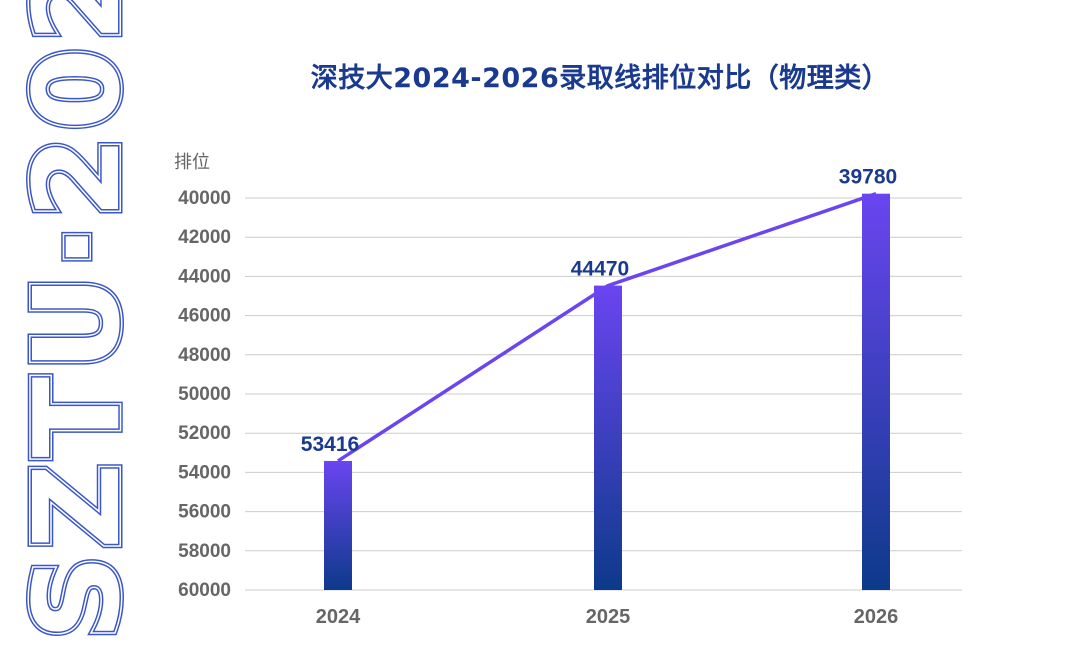 The width and height of the screenshot is (1080, 659). Describe the element at coordinates (330, 444) in the screenshot. I see `value-label-2024: 53416` at that location.